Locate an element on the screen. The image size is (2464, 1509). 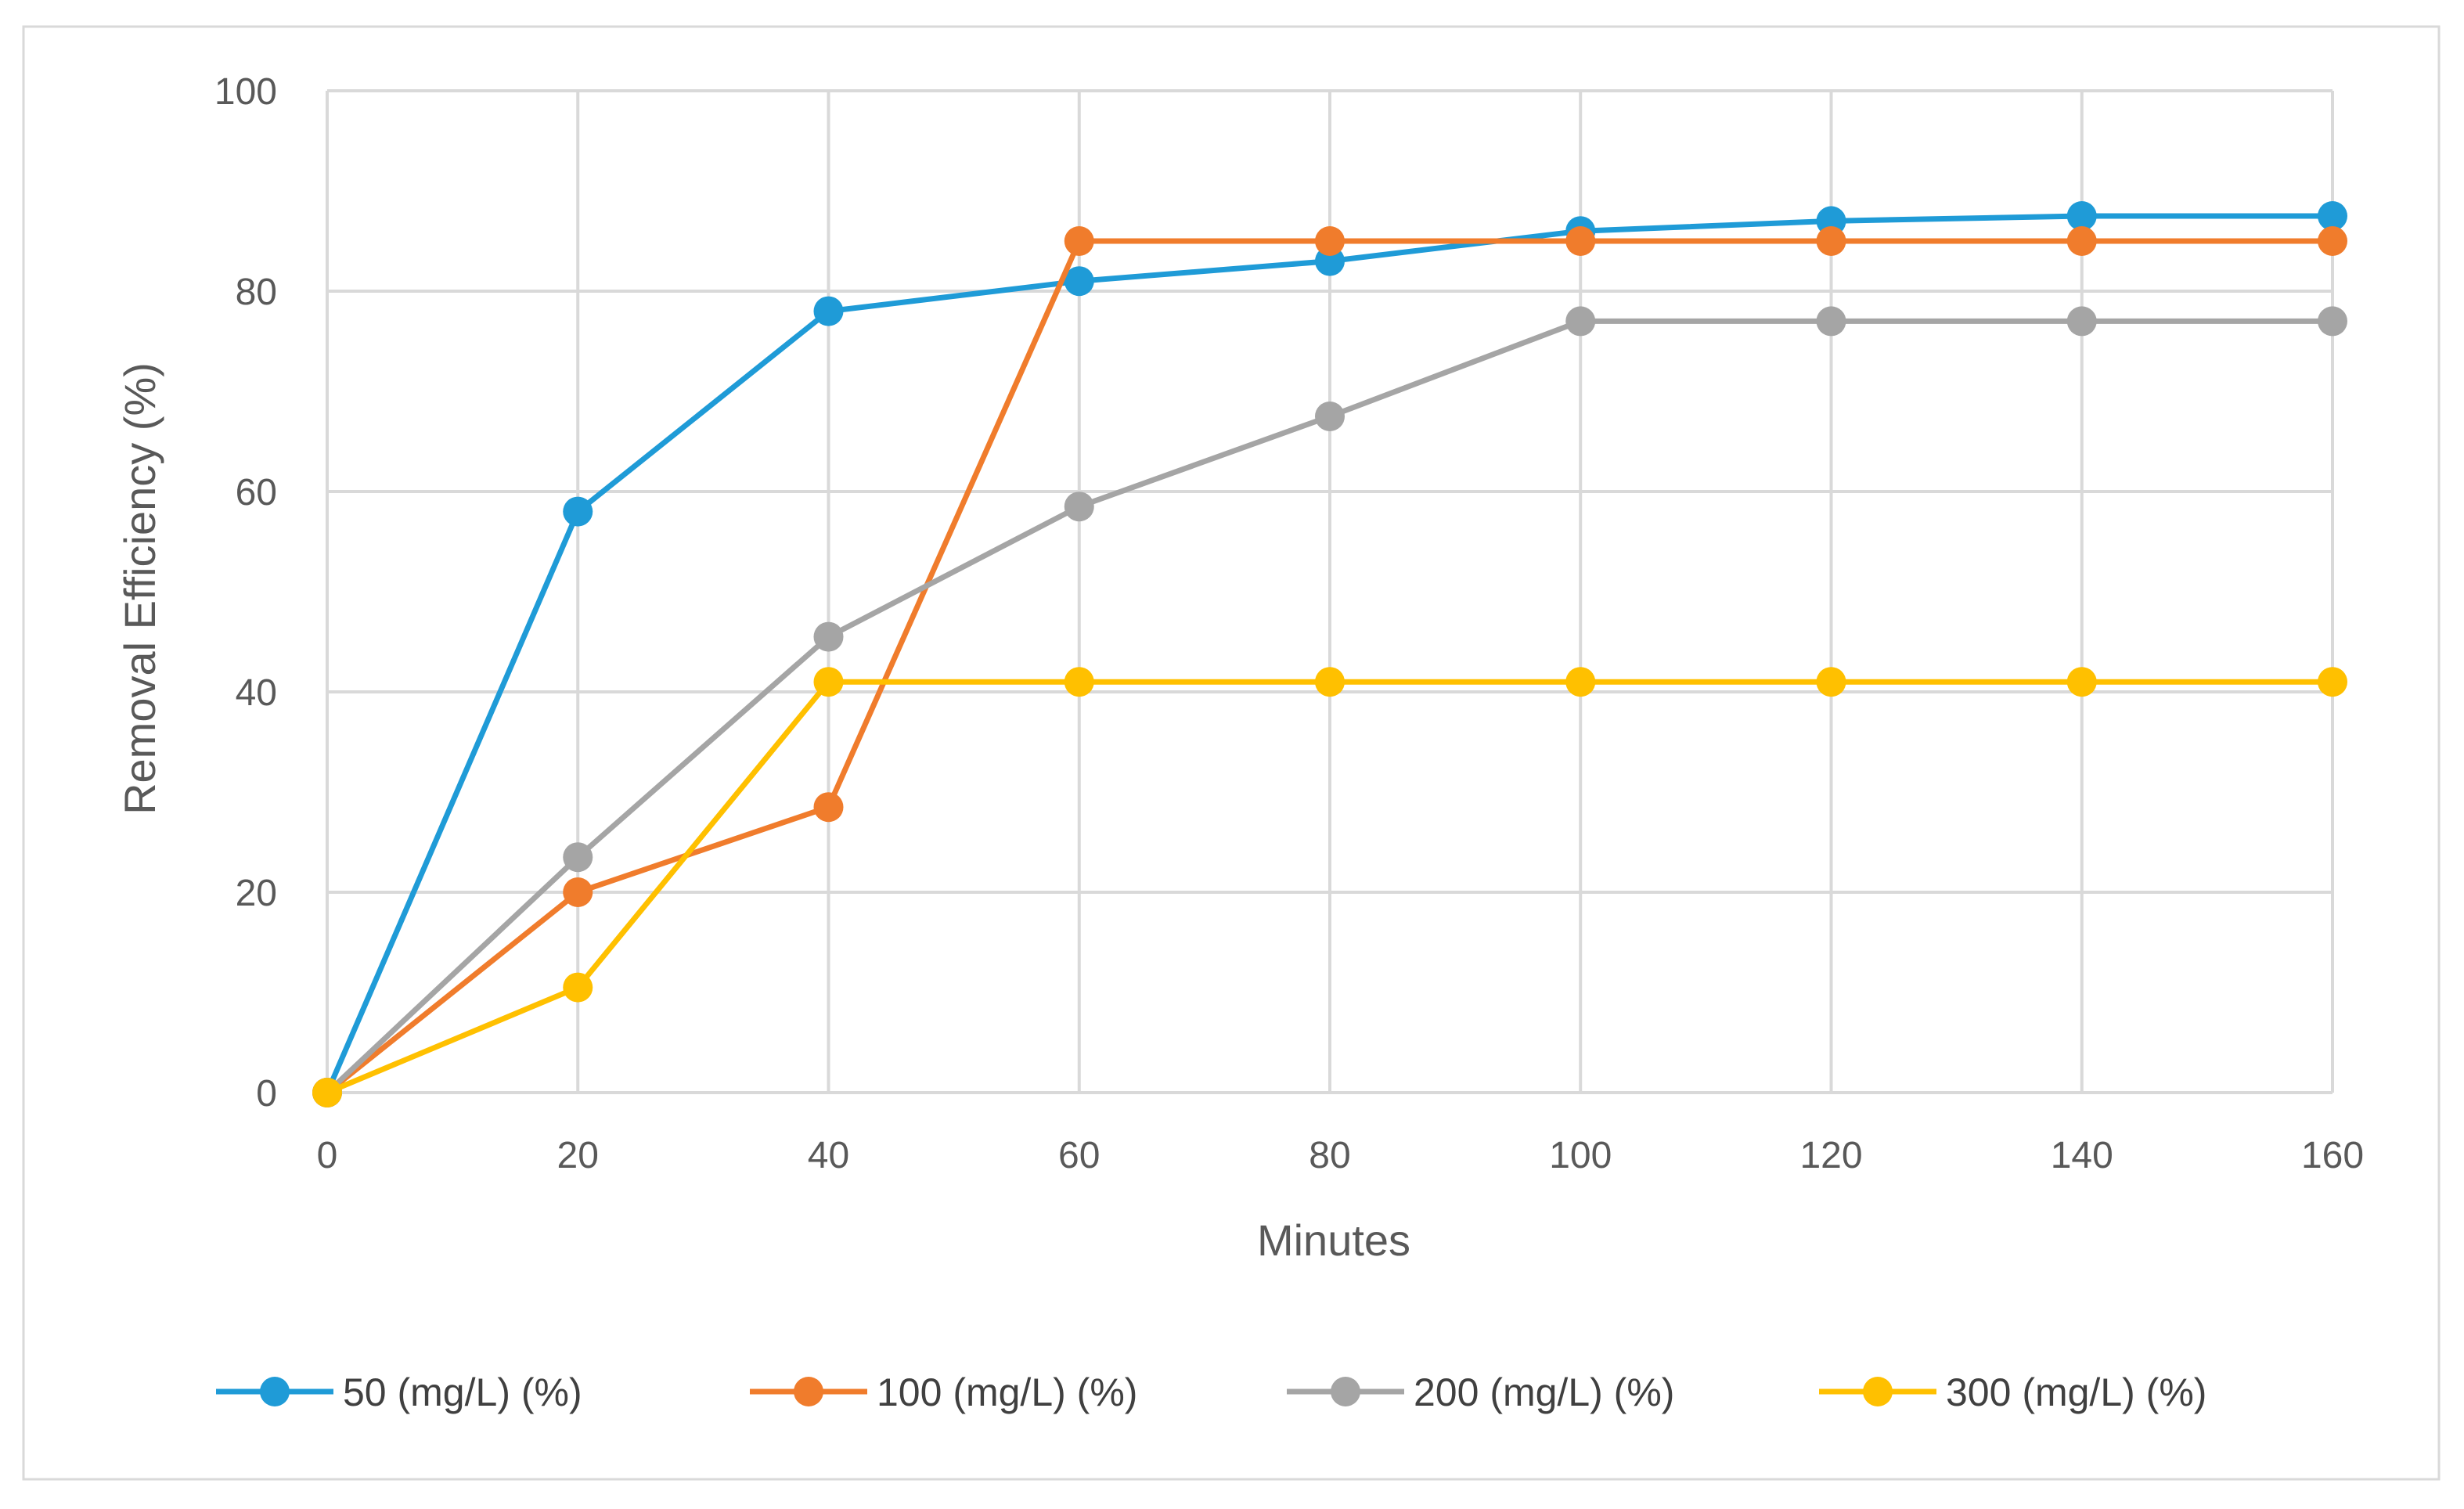
y-tick-label: 20 is located at coordinates (256, 893).